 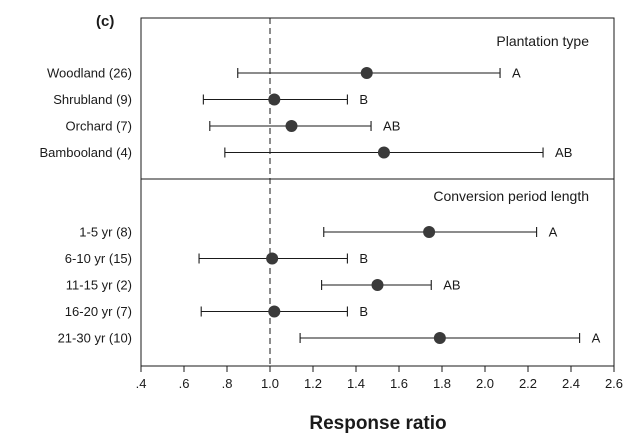 What do you see at coordinates (399, 383) in the screenshot?
I see `x-tick-label: 1.6` at bounding box center [399, 383].